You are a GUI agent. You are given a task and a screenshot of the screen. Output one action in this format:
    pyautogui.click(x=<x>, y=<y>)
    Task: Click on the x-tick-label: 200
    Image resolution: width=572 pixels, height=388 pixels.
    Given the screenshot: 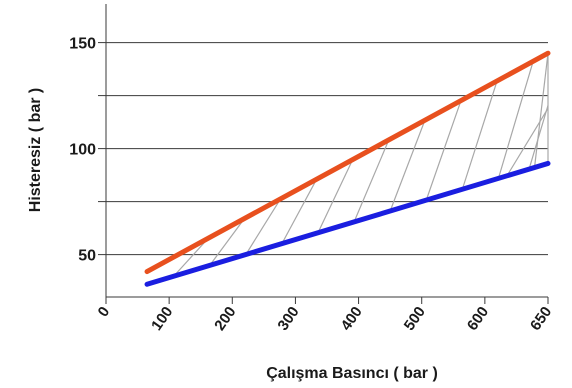 What is the action you would take?
    pyautogui.click(x=225, y=319)
    